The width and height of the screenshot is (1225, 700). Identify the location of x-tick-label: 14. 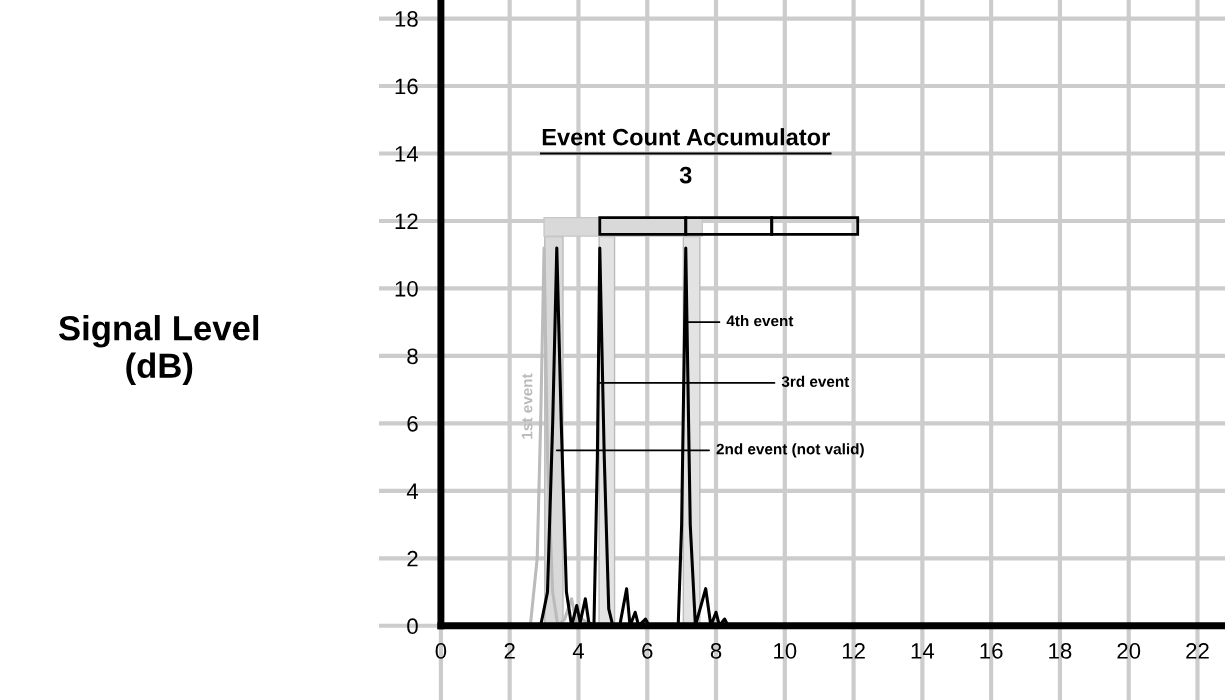
(923, 651).